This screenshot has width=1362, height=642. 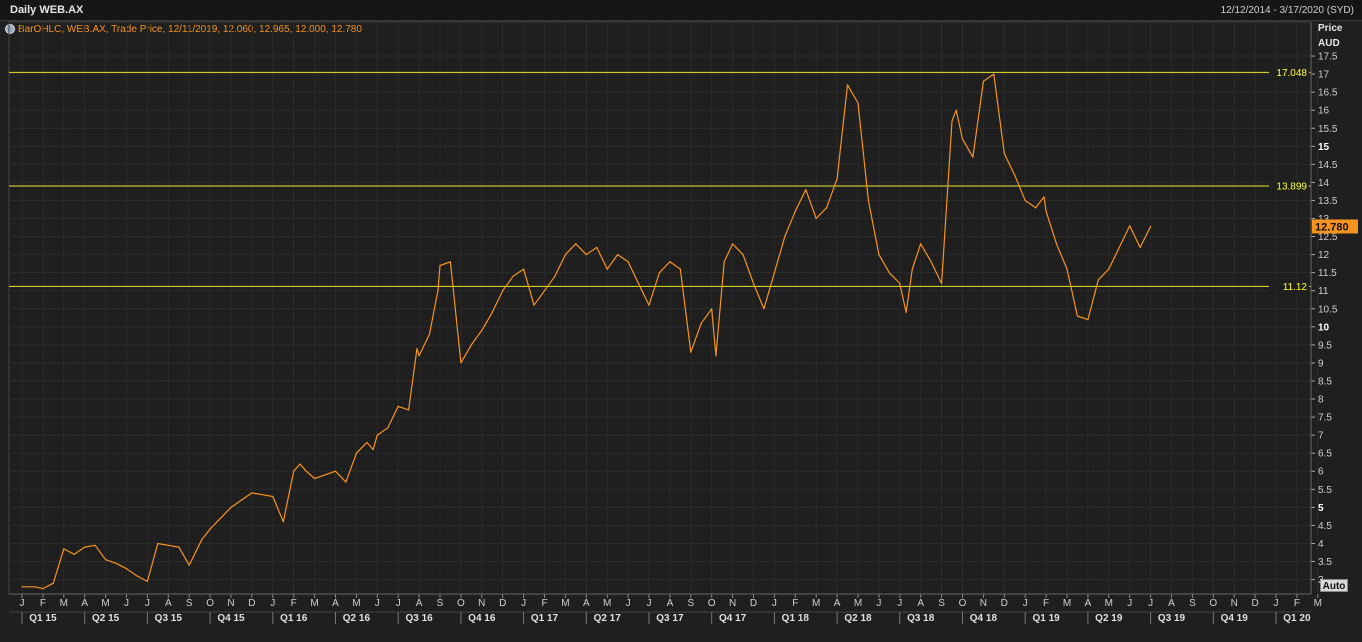 I want to click on x-month-label: O, so click(x=963, y=603).